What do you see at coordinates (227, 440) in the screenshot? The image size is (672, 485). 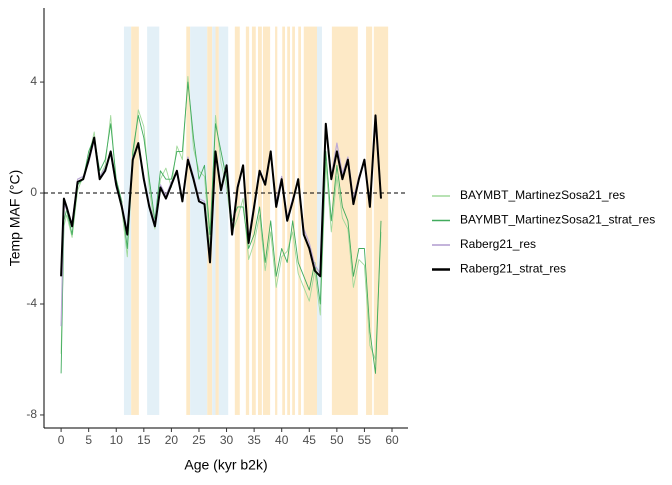 I see `x-tick-label: 30` at bounding box center [227, 440].